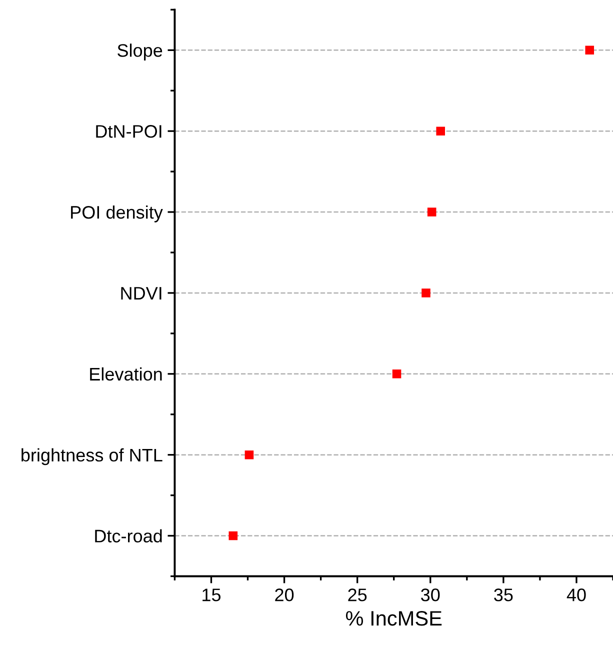  I want to click on x-tick-label: 35, so click(503, 595).